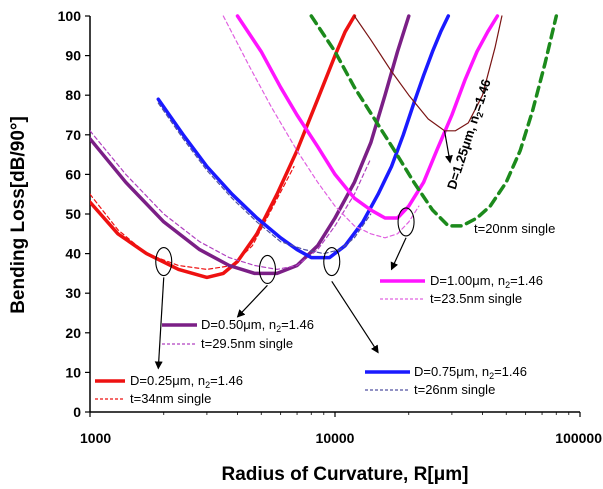 Image resolution: width=603 pixels, height=489 pixels. What do you see at coordinates (73, 333) in the screenshot?
I see `y-tick-label: 20` at bounding box center [73, 333].